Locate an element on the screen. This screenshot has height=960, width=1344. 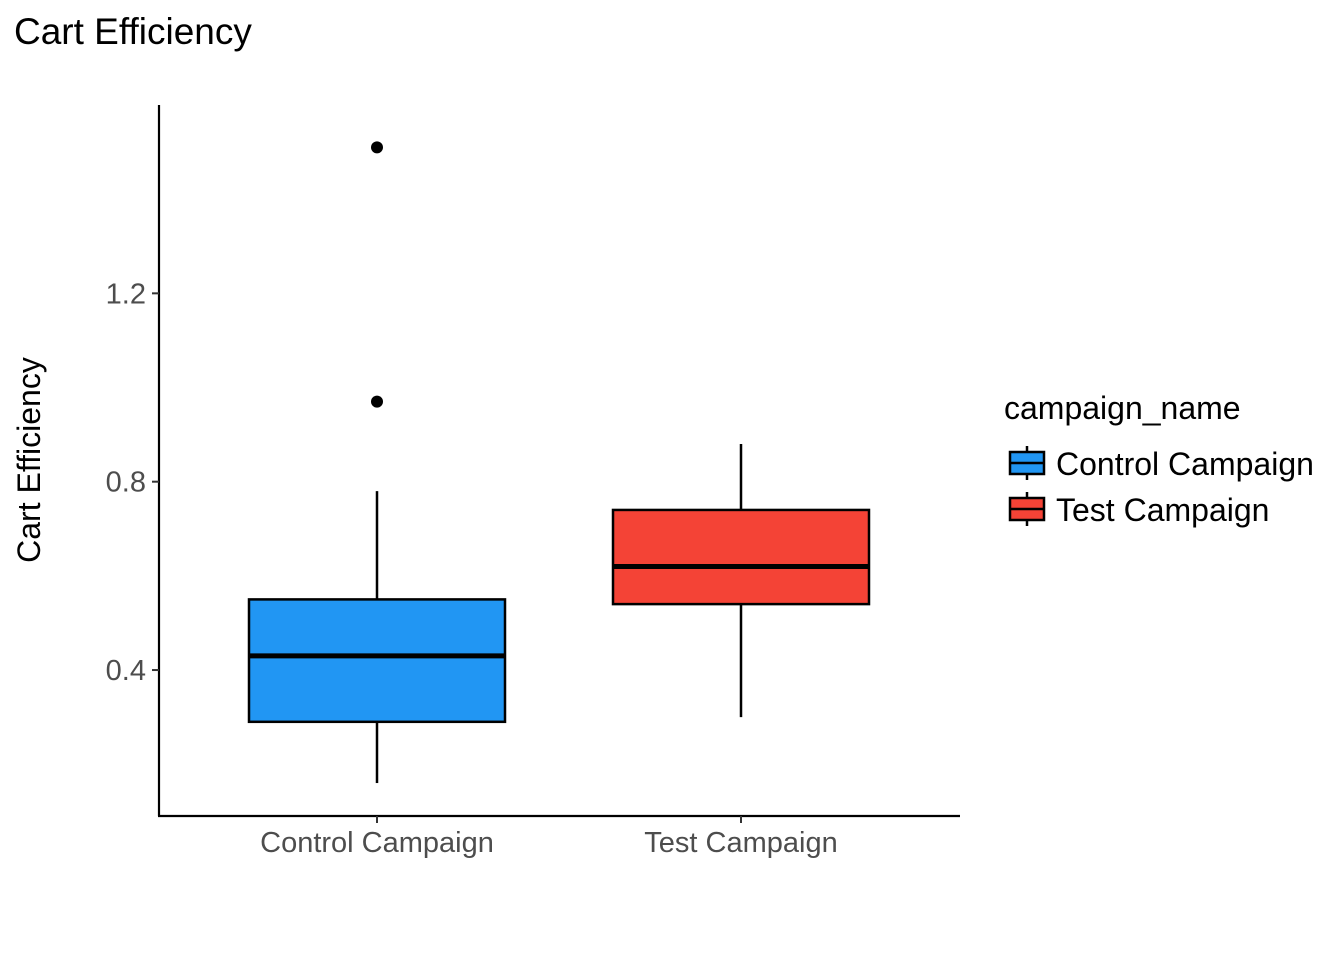
x-tick-label: Test Campaign is located at coordinates (740, 843).